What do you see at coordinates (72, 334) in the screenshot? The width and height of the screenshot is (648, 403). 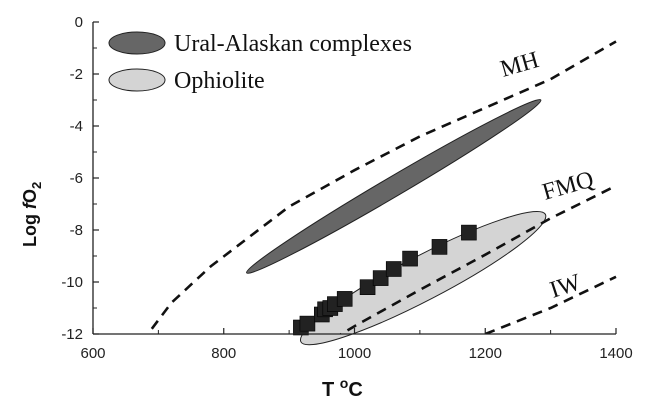 I see `y-tick-label: -12` at bounding box center [72, 334].